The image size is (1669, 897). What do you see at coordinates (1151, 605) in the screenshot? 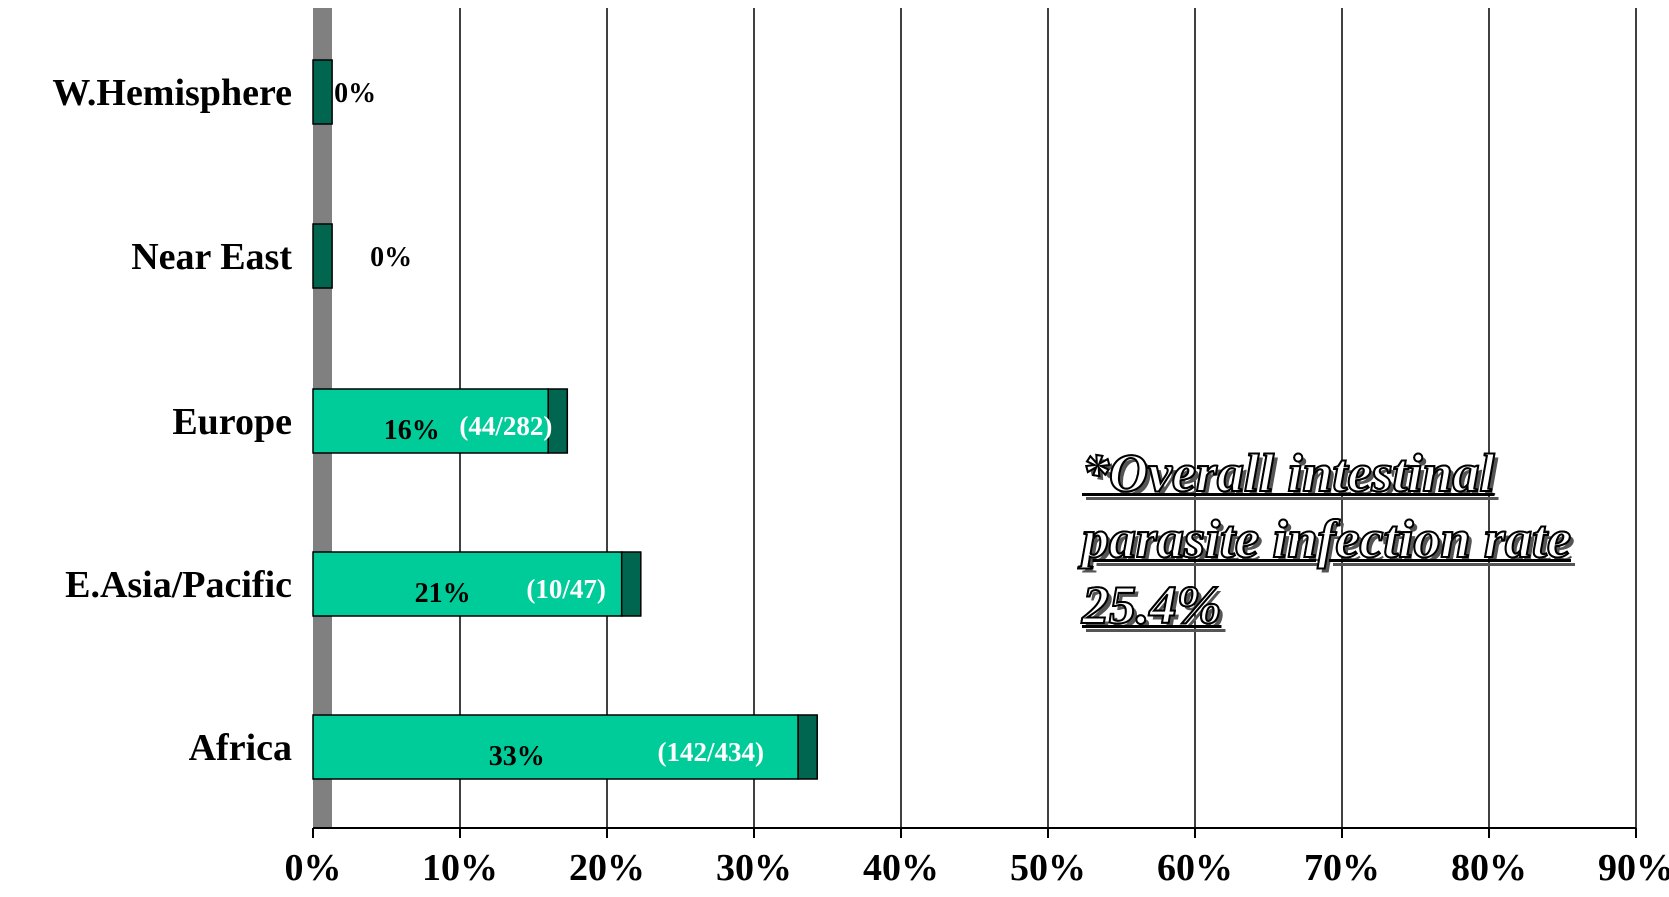
I see `annotation-line-3: 25.4%` at bounding box center [1151, 605].